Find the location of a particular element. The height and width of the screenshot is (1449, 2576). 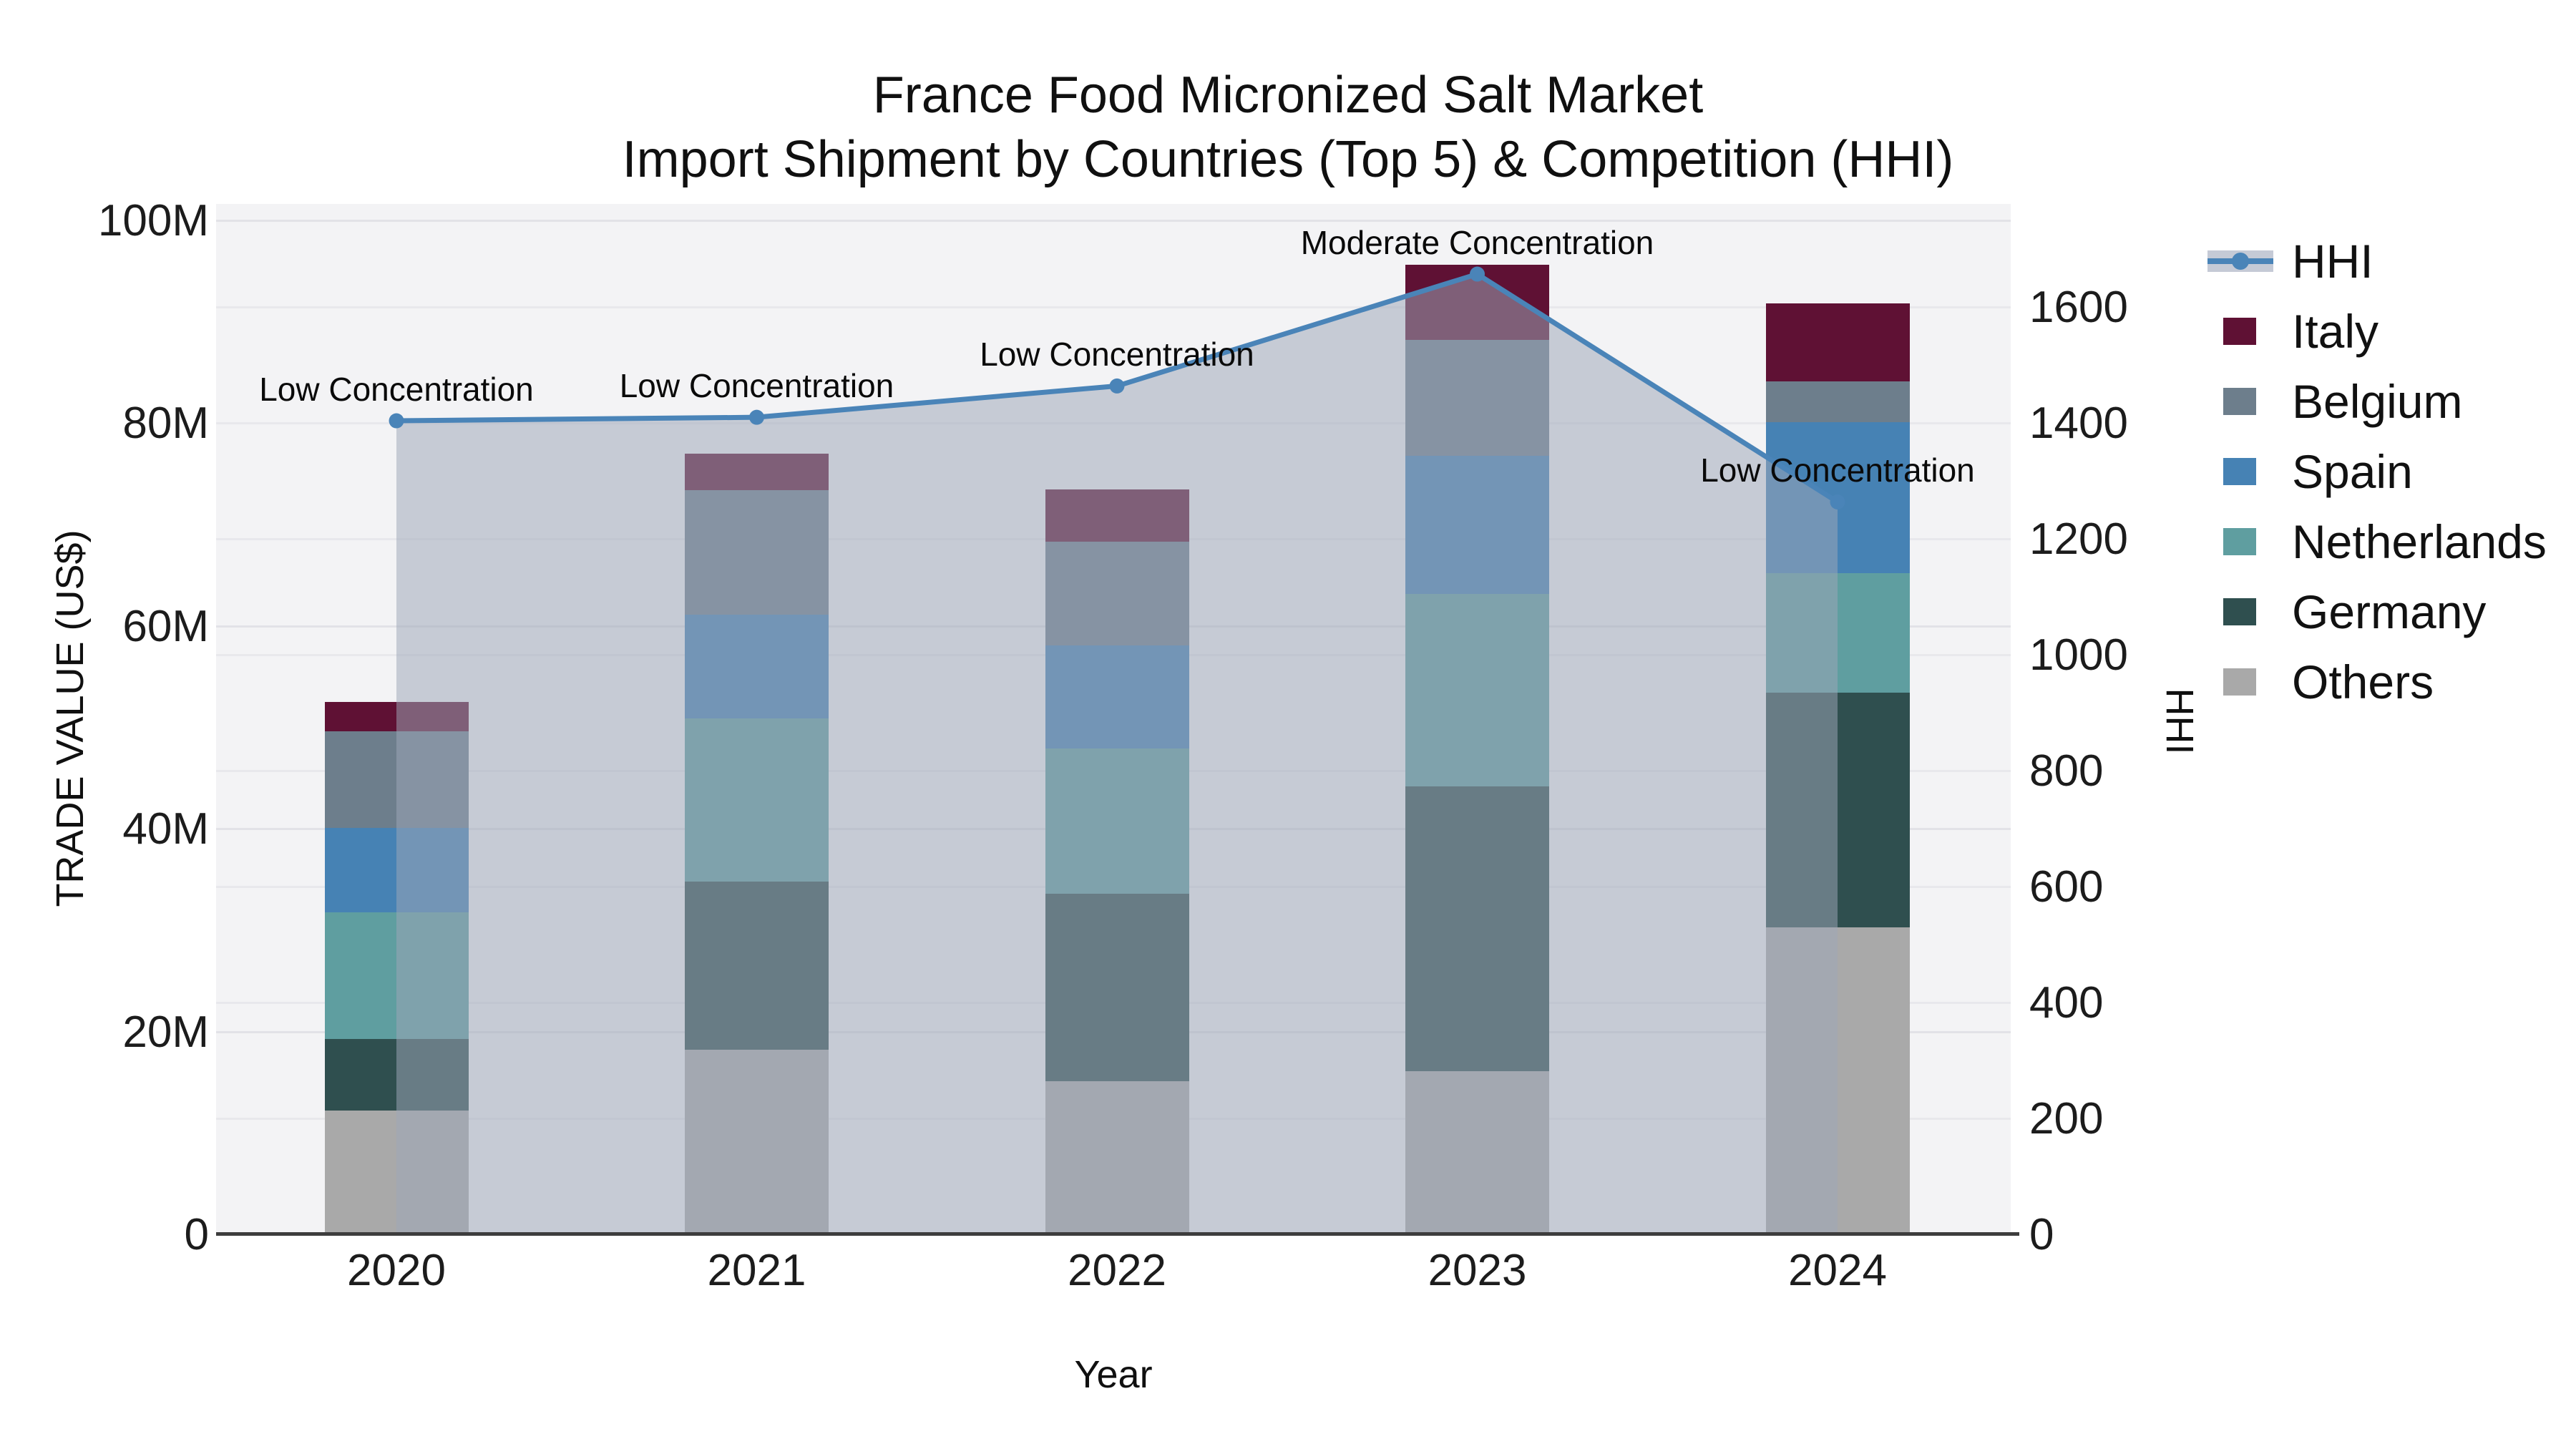

legend-glyph-spain is located at coordinates (2246, 471).